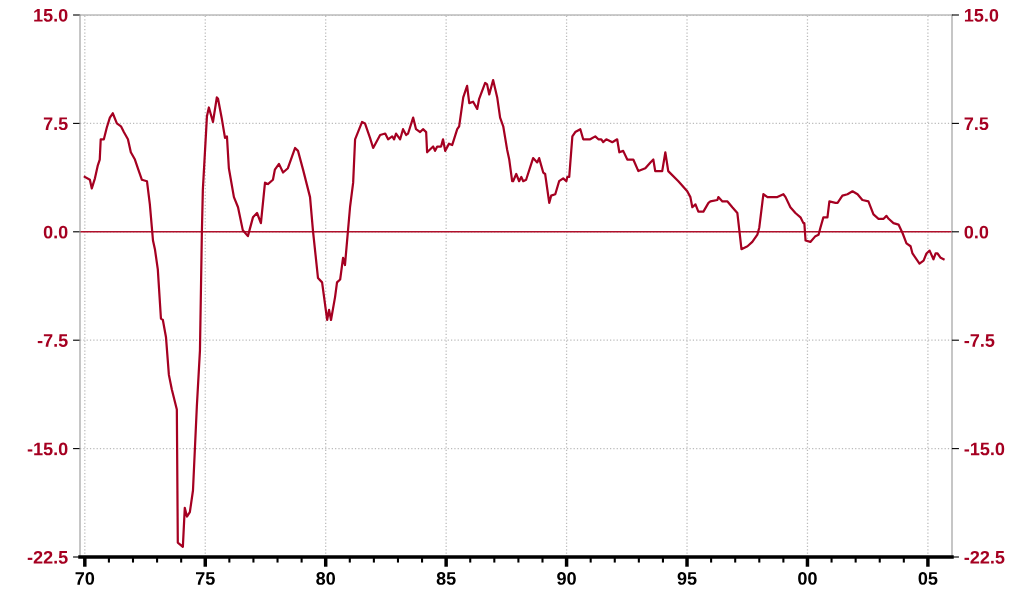 The width and height of the screenshot is (1031, 605). I want to click on y-tick-label: -15.0, so click(47, 449).